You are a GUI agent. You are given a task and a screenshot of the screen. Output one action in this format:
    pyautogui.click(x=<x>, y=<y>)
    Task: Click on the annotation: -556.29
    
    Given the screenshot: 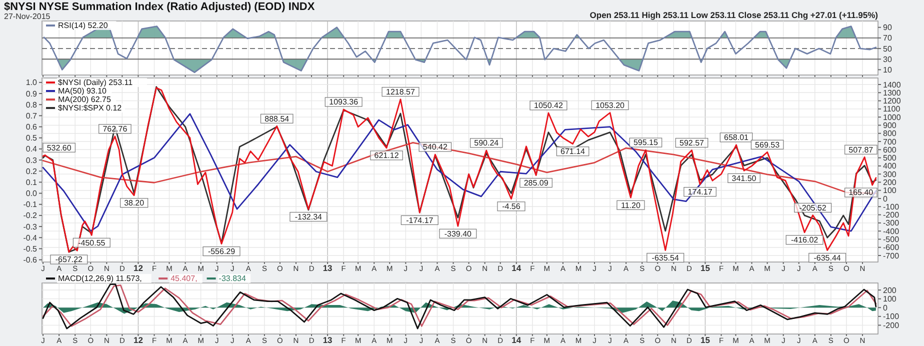 What is the action you would take?
    pyautogui.click(x=222, y=251)
    